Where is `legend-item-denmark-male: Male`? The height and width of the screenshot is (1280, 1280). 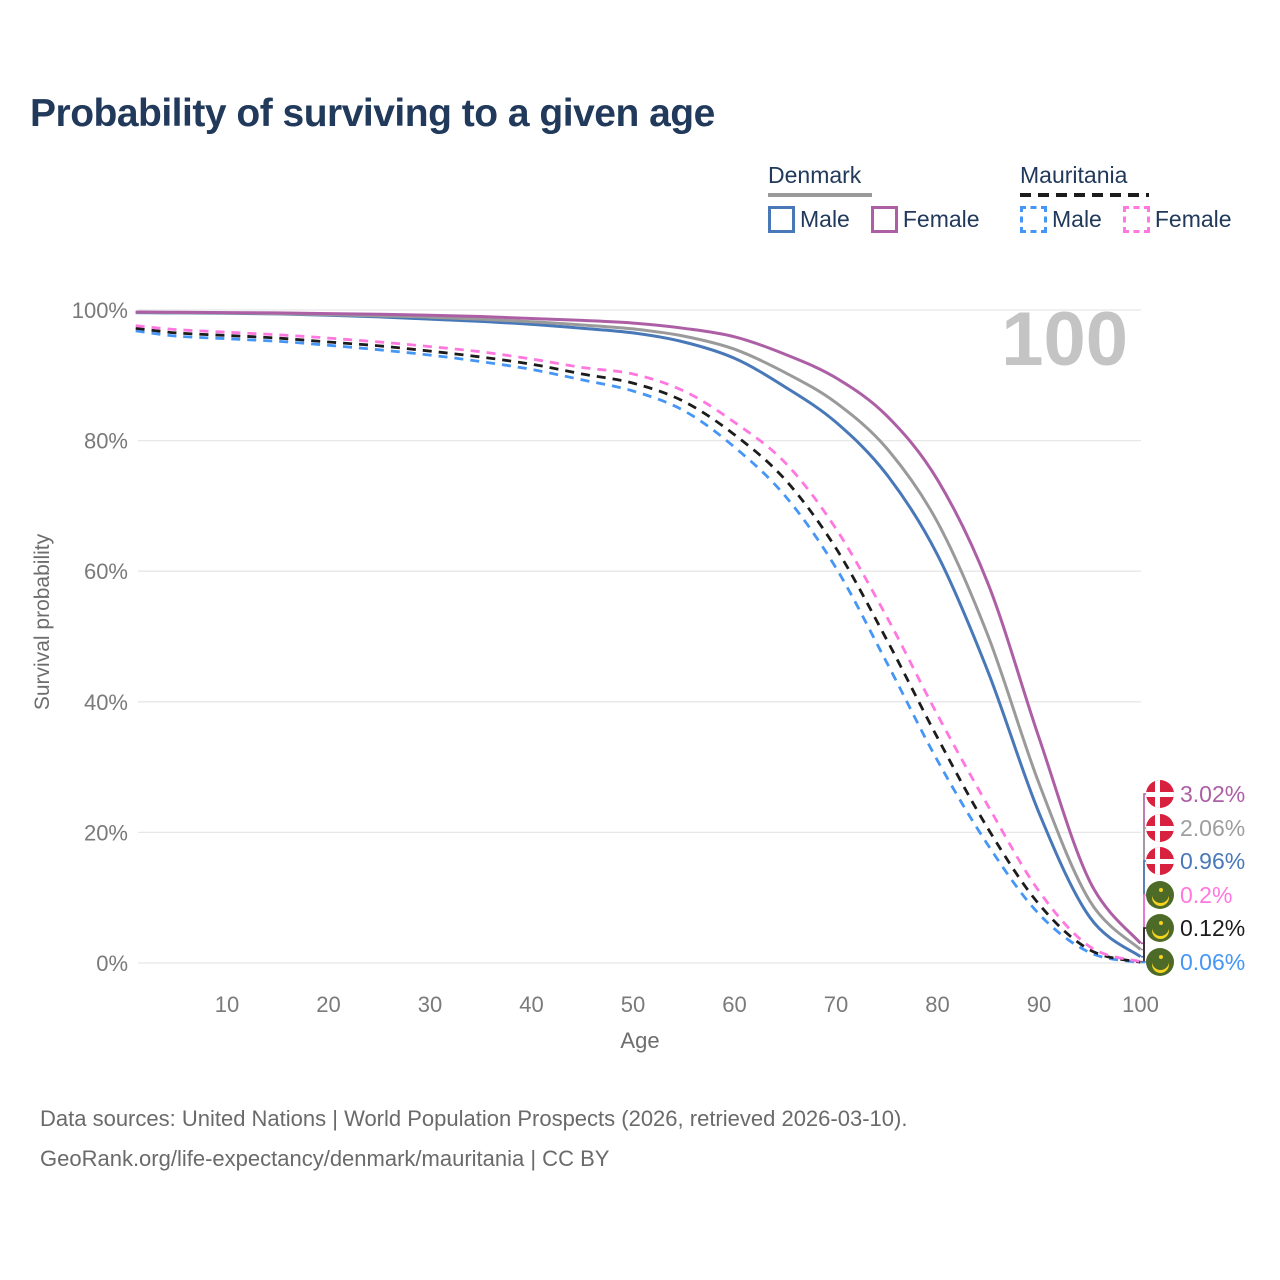
legend-item-denmark-male: Male is located at coordinates (809, 219).